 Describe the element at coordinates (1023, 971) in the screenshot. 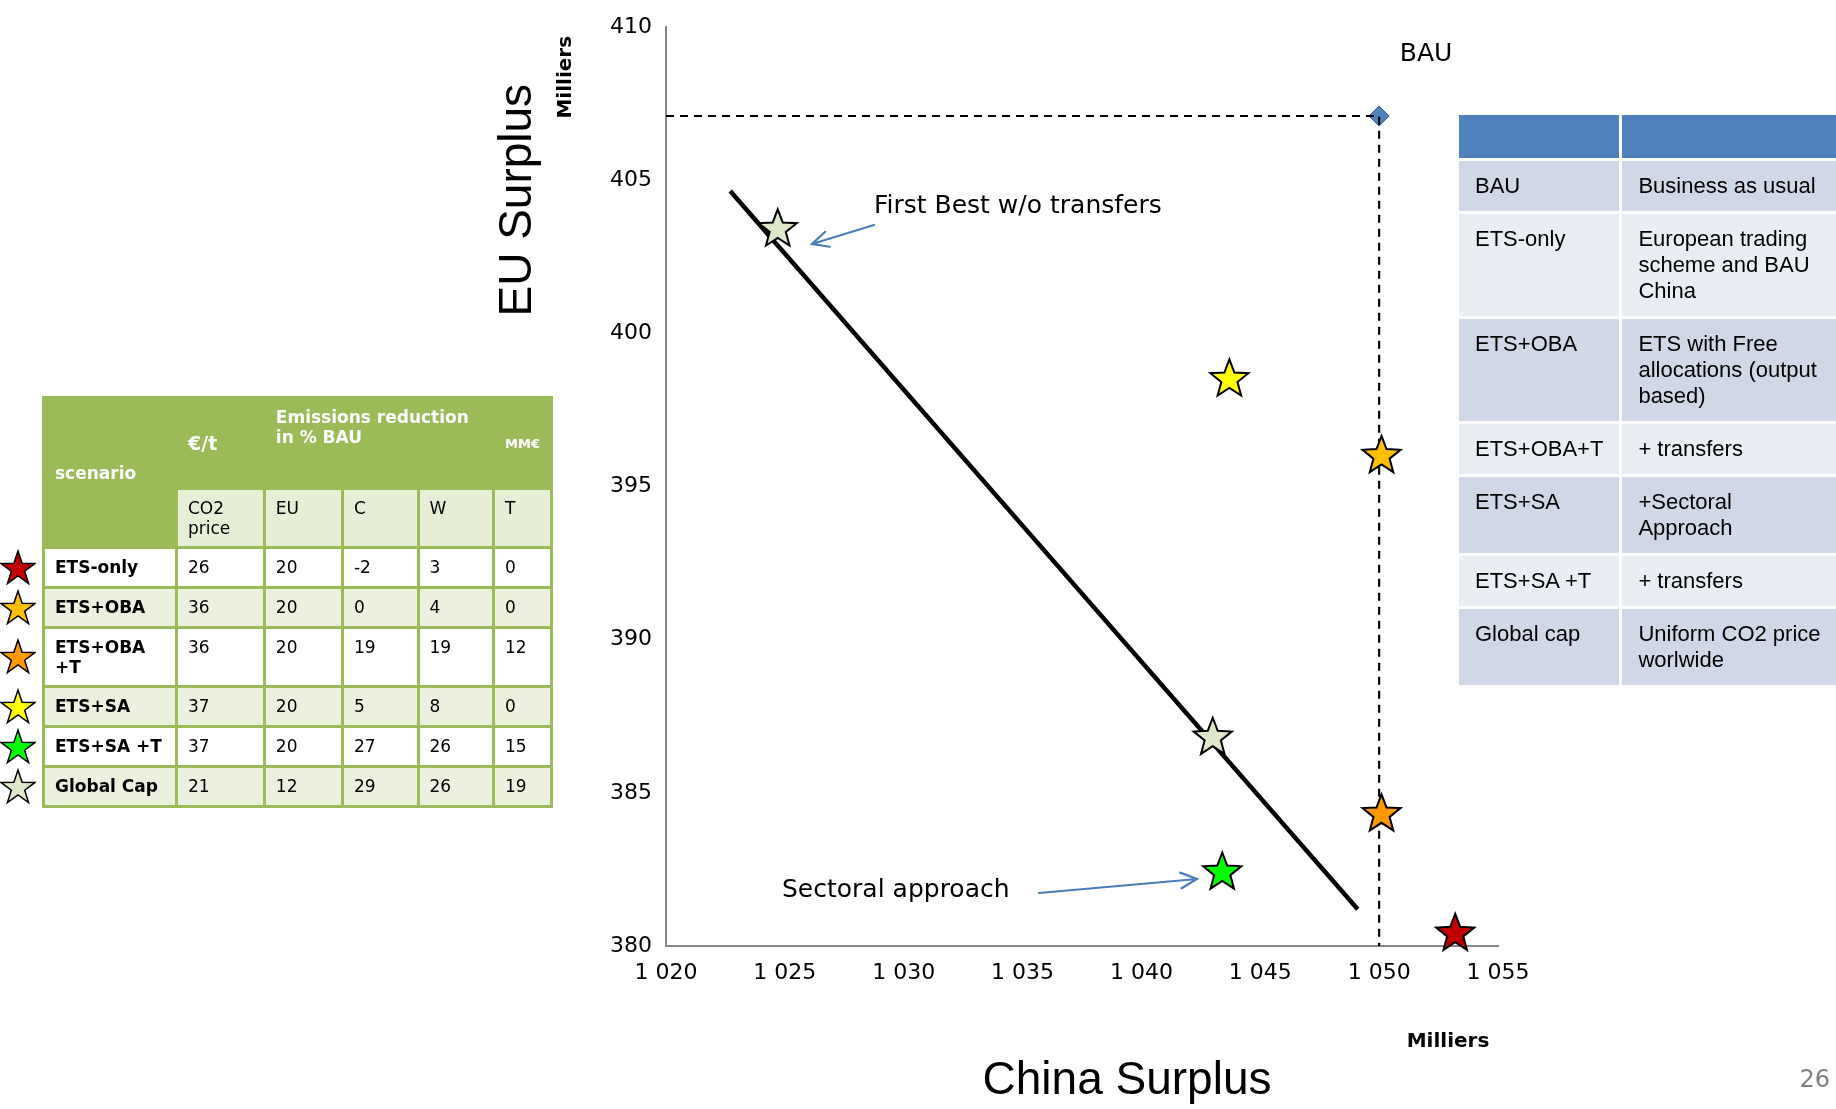

I see `x-tick-label: 1 035` at that location.